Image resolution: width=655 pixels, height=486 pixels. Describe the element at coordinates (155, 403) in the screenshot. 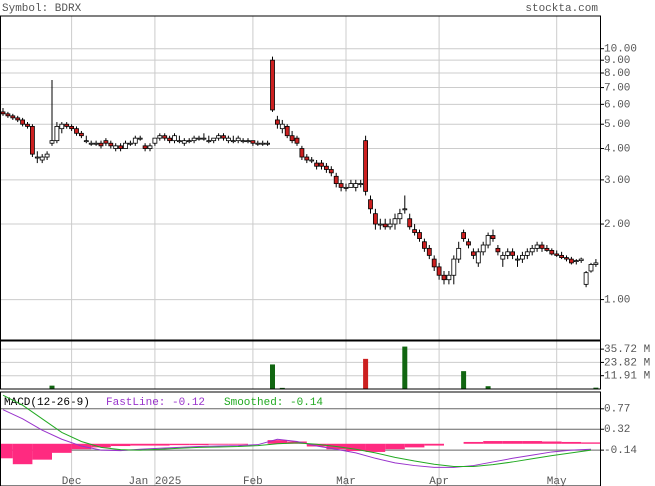

I see `legend-entry: FastLine: -0.12` at that location.